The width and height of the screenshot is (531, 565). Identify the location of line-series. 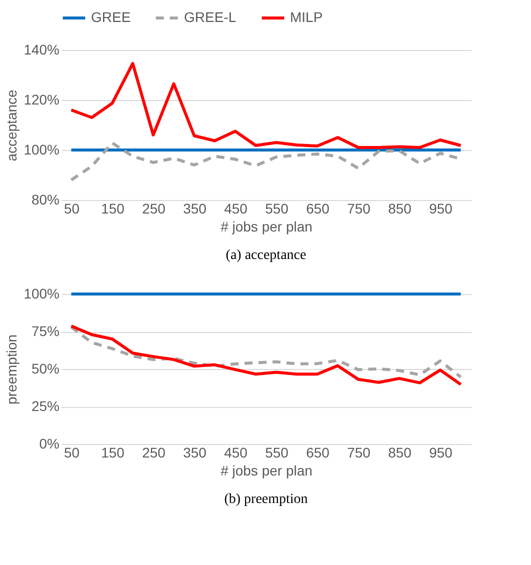
(266, 105).